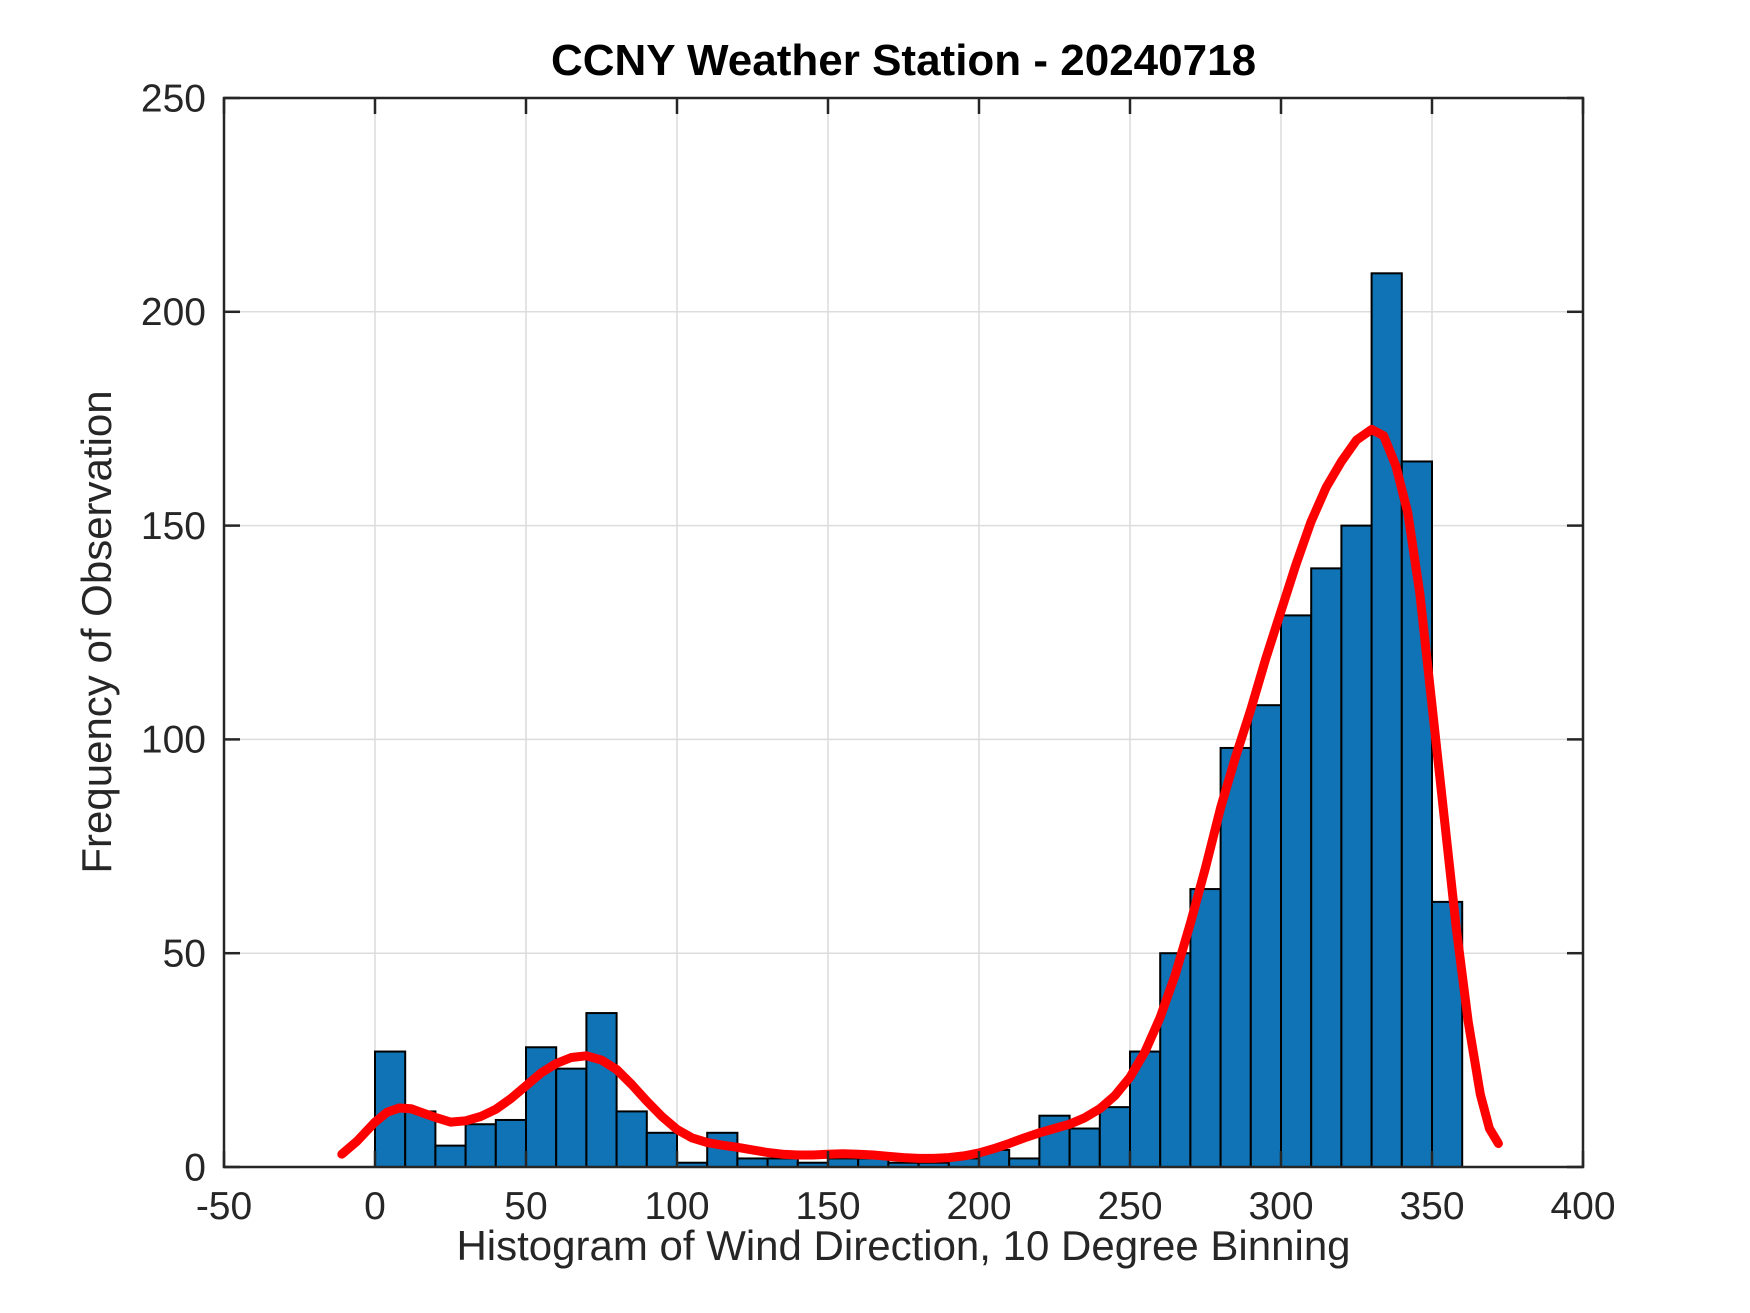 This screenshot has width=1750, height=1313. What do you see at coordinates (827, 1206) in the screenshot?
I see `x-tick-label: 150` at bounding box center [827, 1206].